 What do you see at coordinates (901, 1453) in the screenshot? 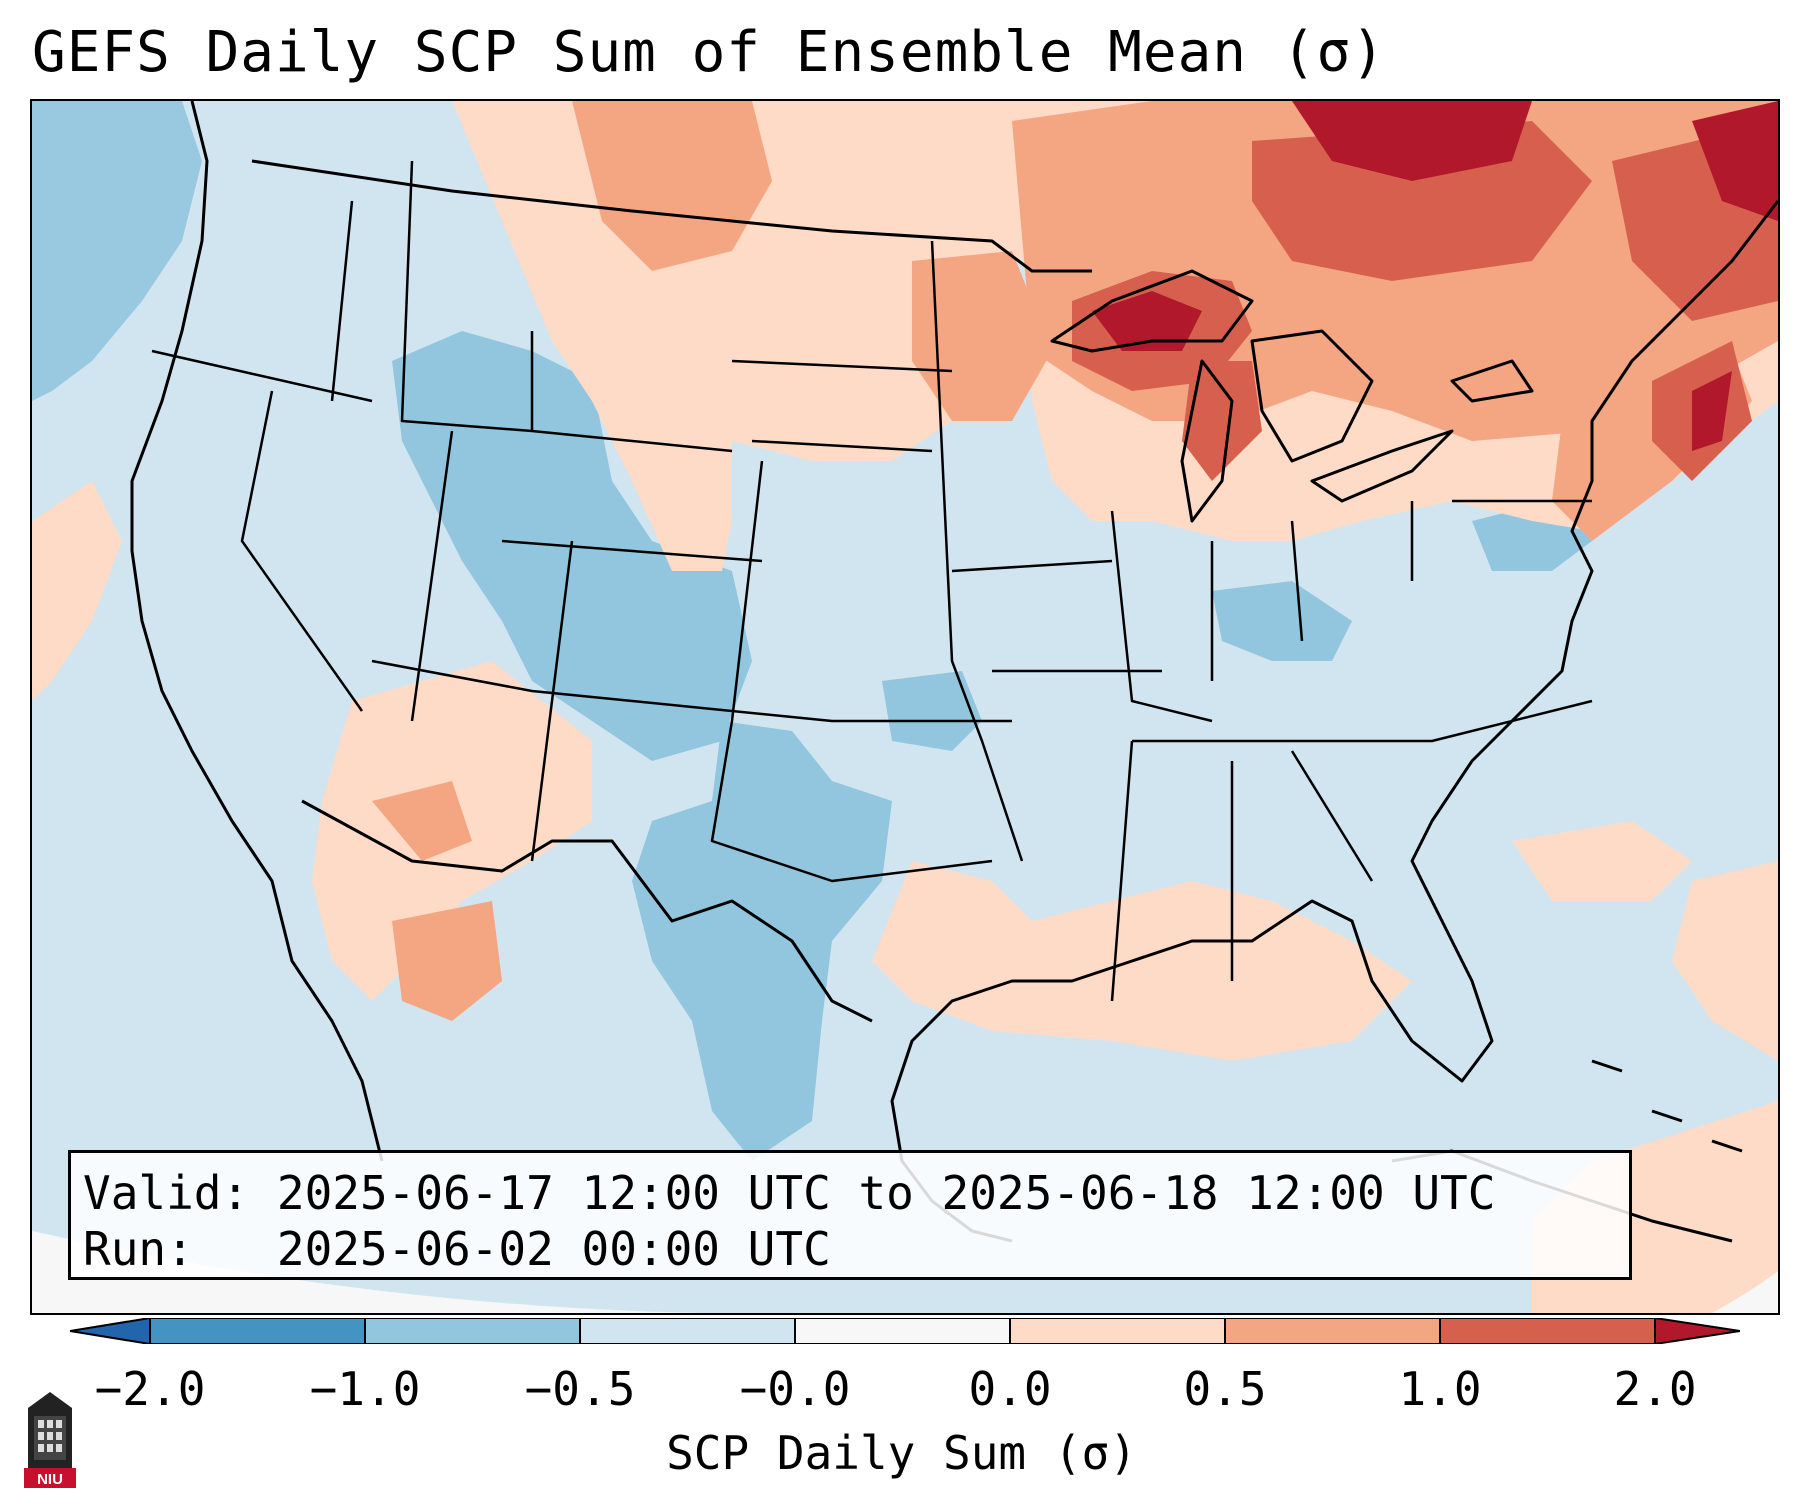
I see `colorbar-label: SCP Daily Sum (σ)` at bounding box center [901, 1453].